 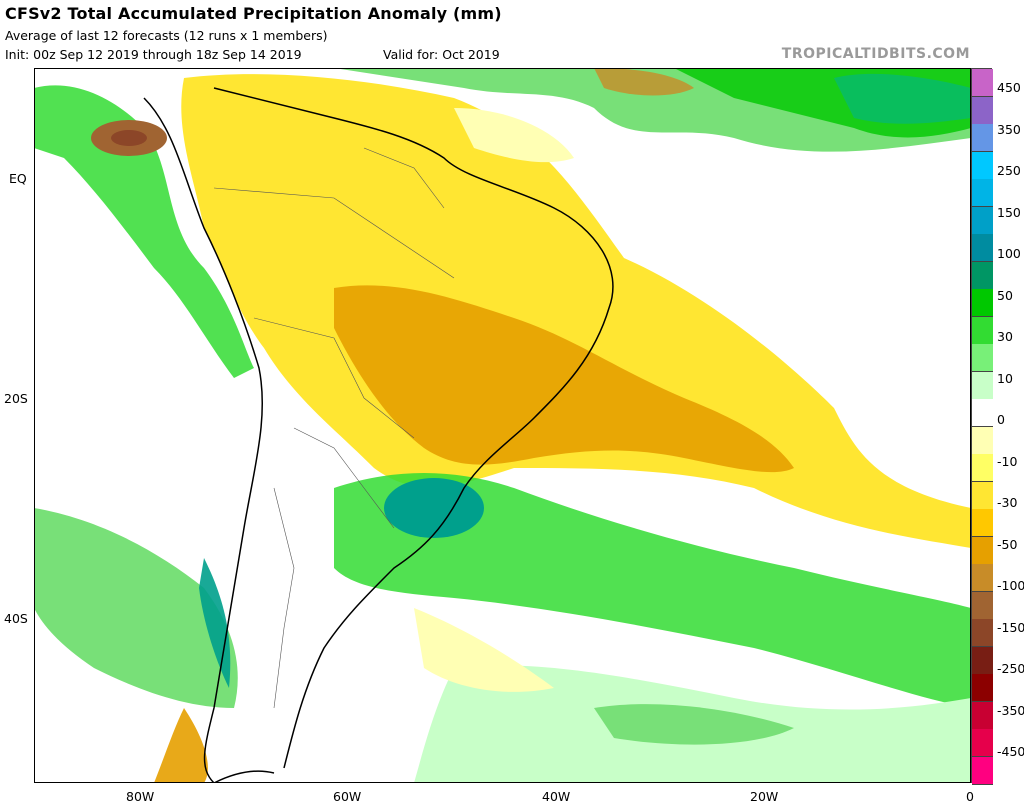 What do you see at coordinates (1009, 253) in the screenshot?
I see `colorbar-tick-label: 100` at bounding box center [1009, 253].